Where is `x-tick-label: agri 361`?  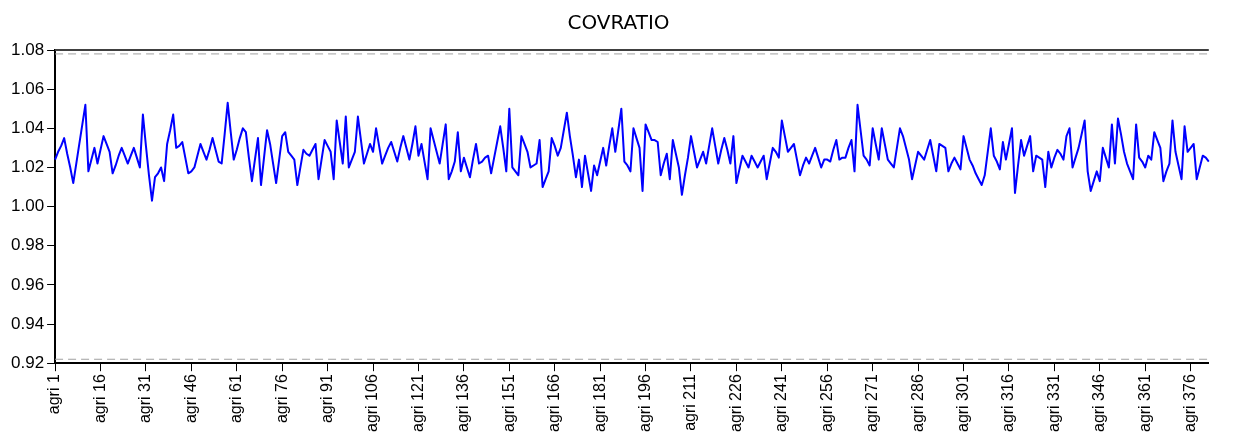
x-tick-label: agri 361 is located at coordinates (1144, 403).